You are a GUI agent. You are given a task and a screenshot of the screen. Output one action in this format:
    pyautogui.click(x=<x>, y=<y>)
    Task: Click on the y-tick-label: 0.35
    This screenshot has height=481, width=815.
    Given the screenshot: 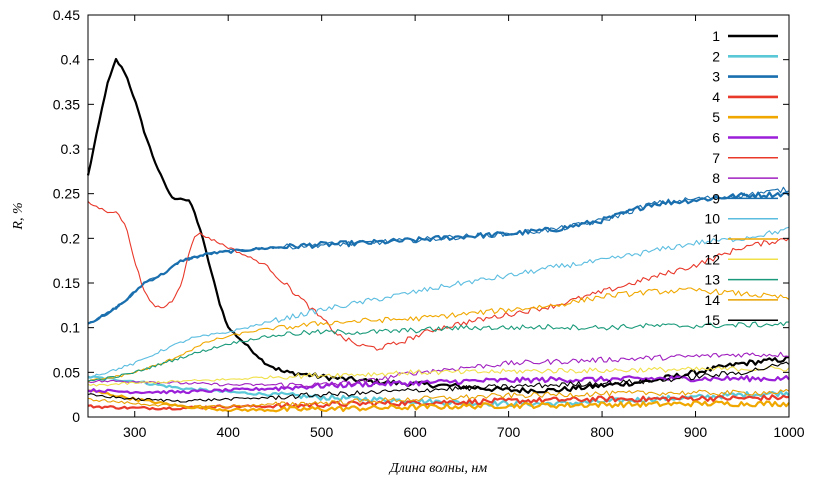 What is the action you would take?
    pyautogui.click(x=66, y=104)
    